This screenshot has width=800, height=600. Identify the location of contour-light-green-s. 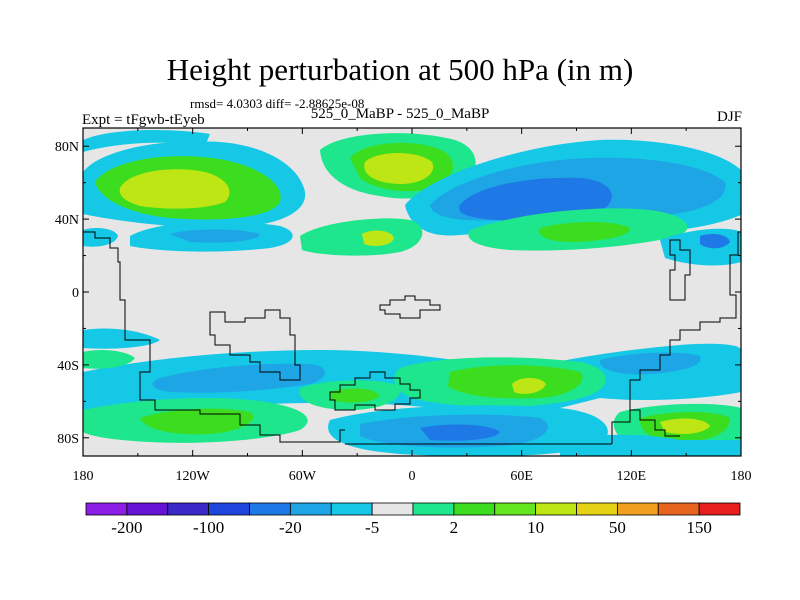
(109, 359).